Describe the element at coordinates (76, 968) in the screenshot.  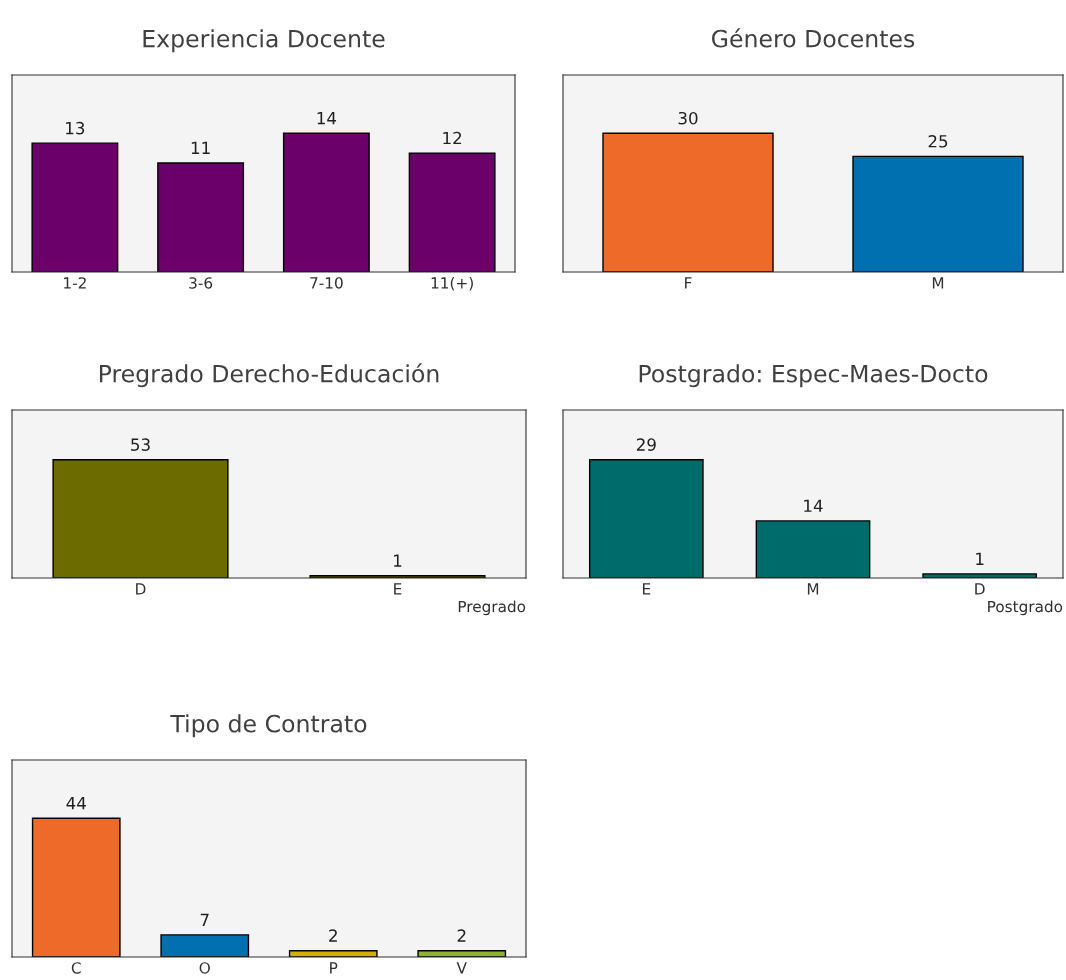
I see `x-tick-label: C` at that location.